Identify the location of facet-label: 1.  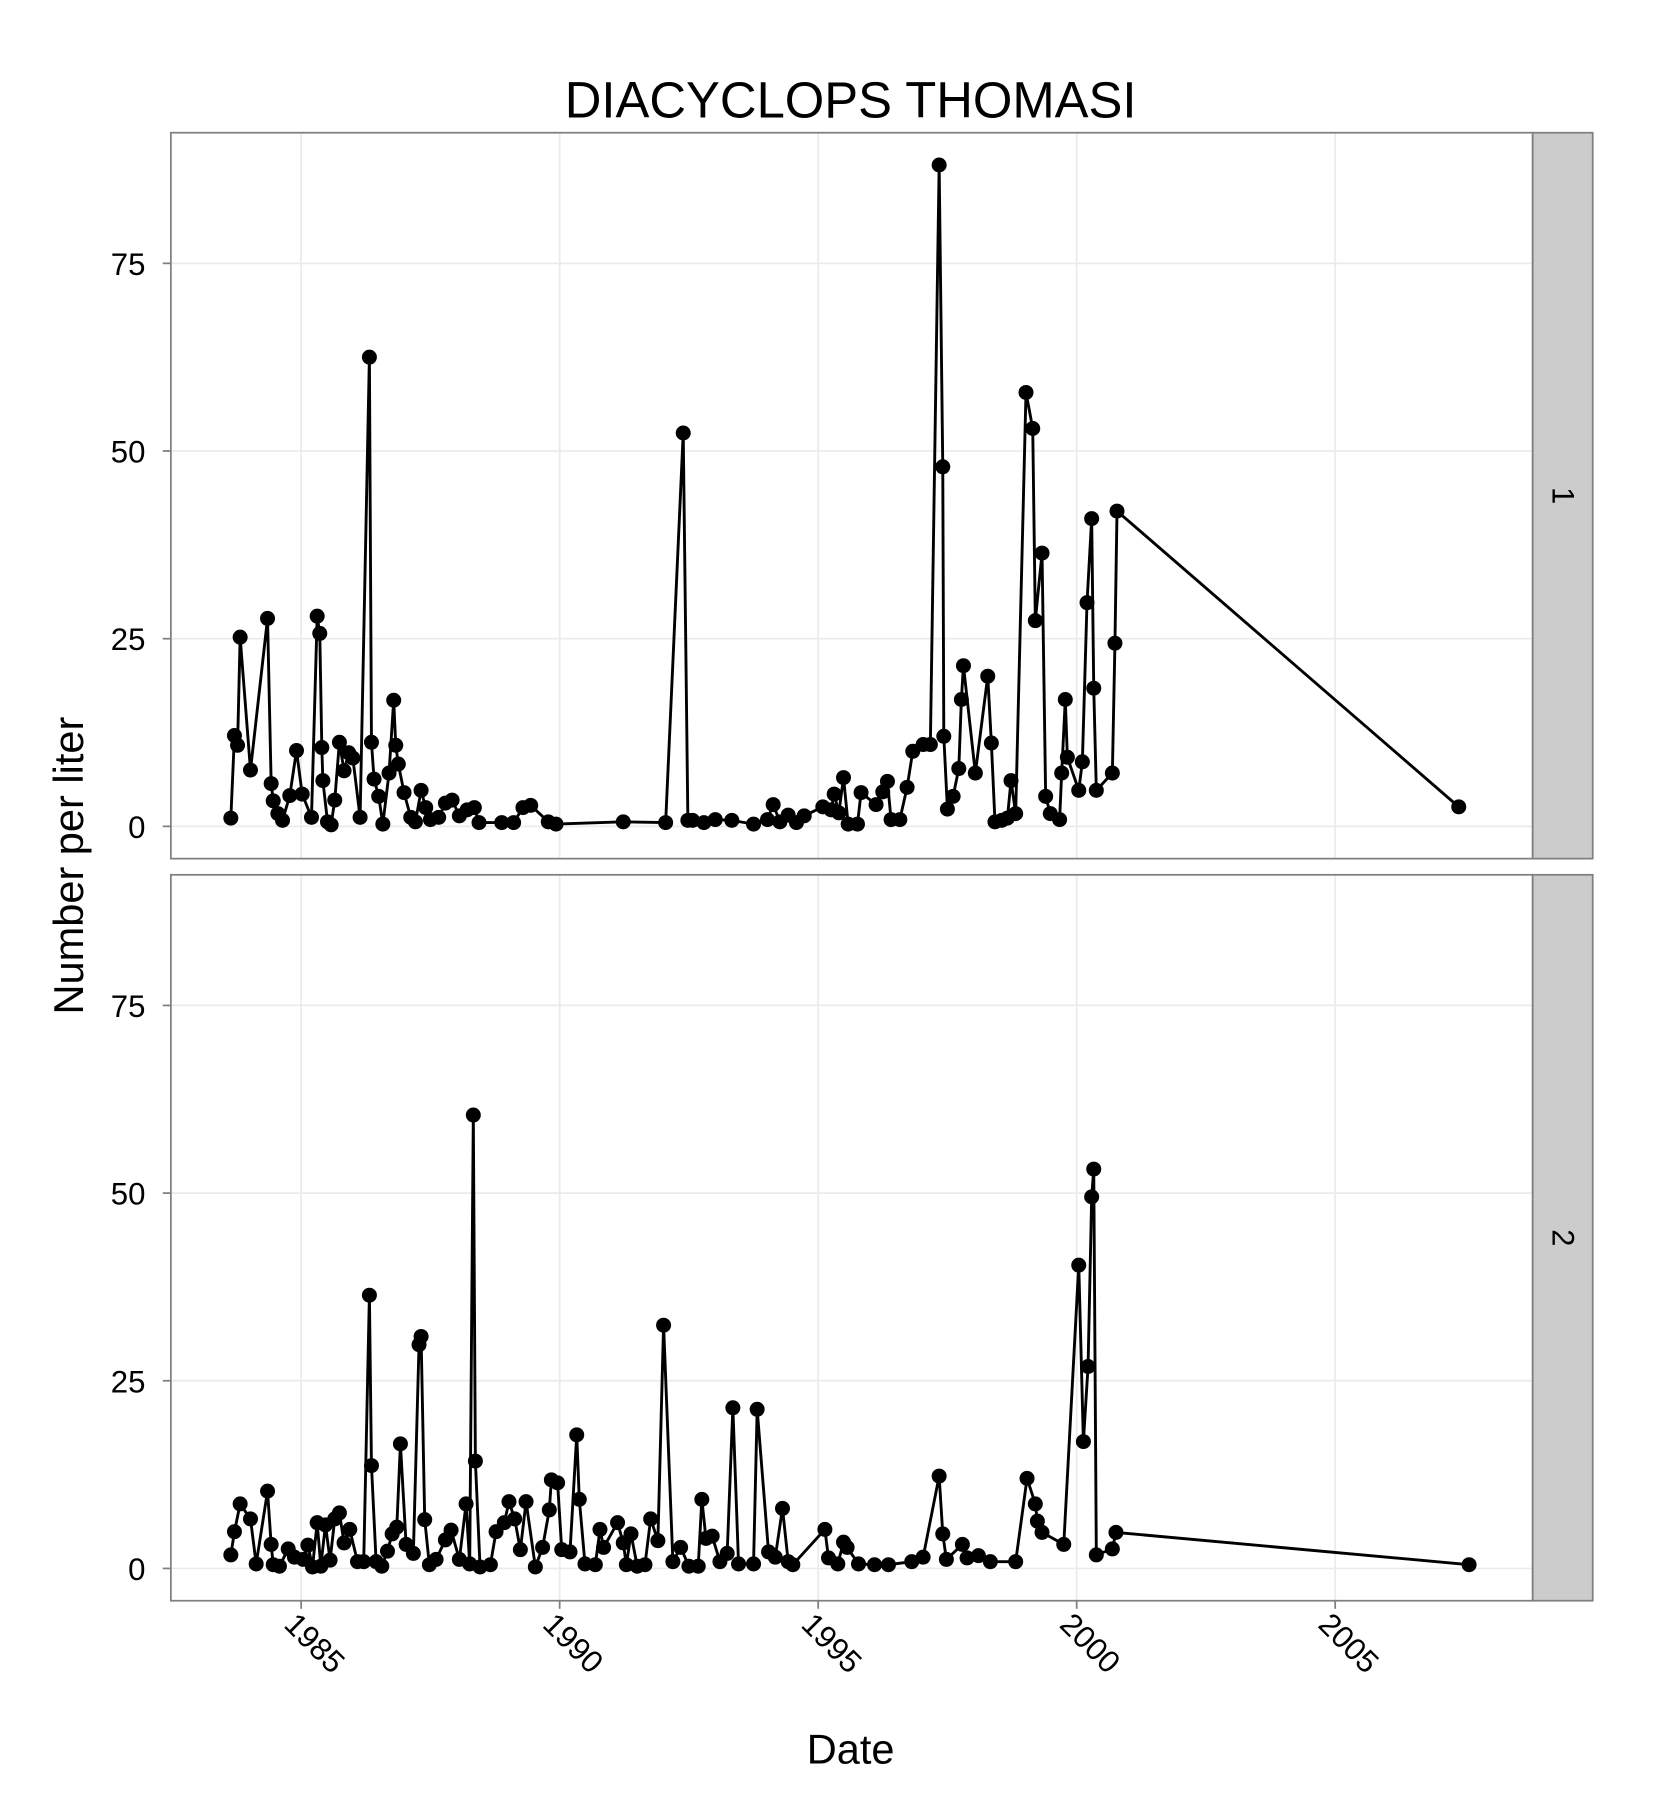
(1562, 495).